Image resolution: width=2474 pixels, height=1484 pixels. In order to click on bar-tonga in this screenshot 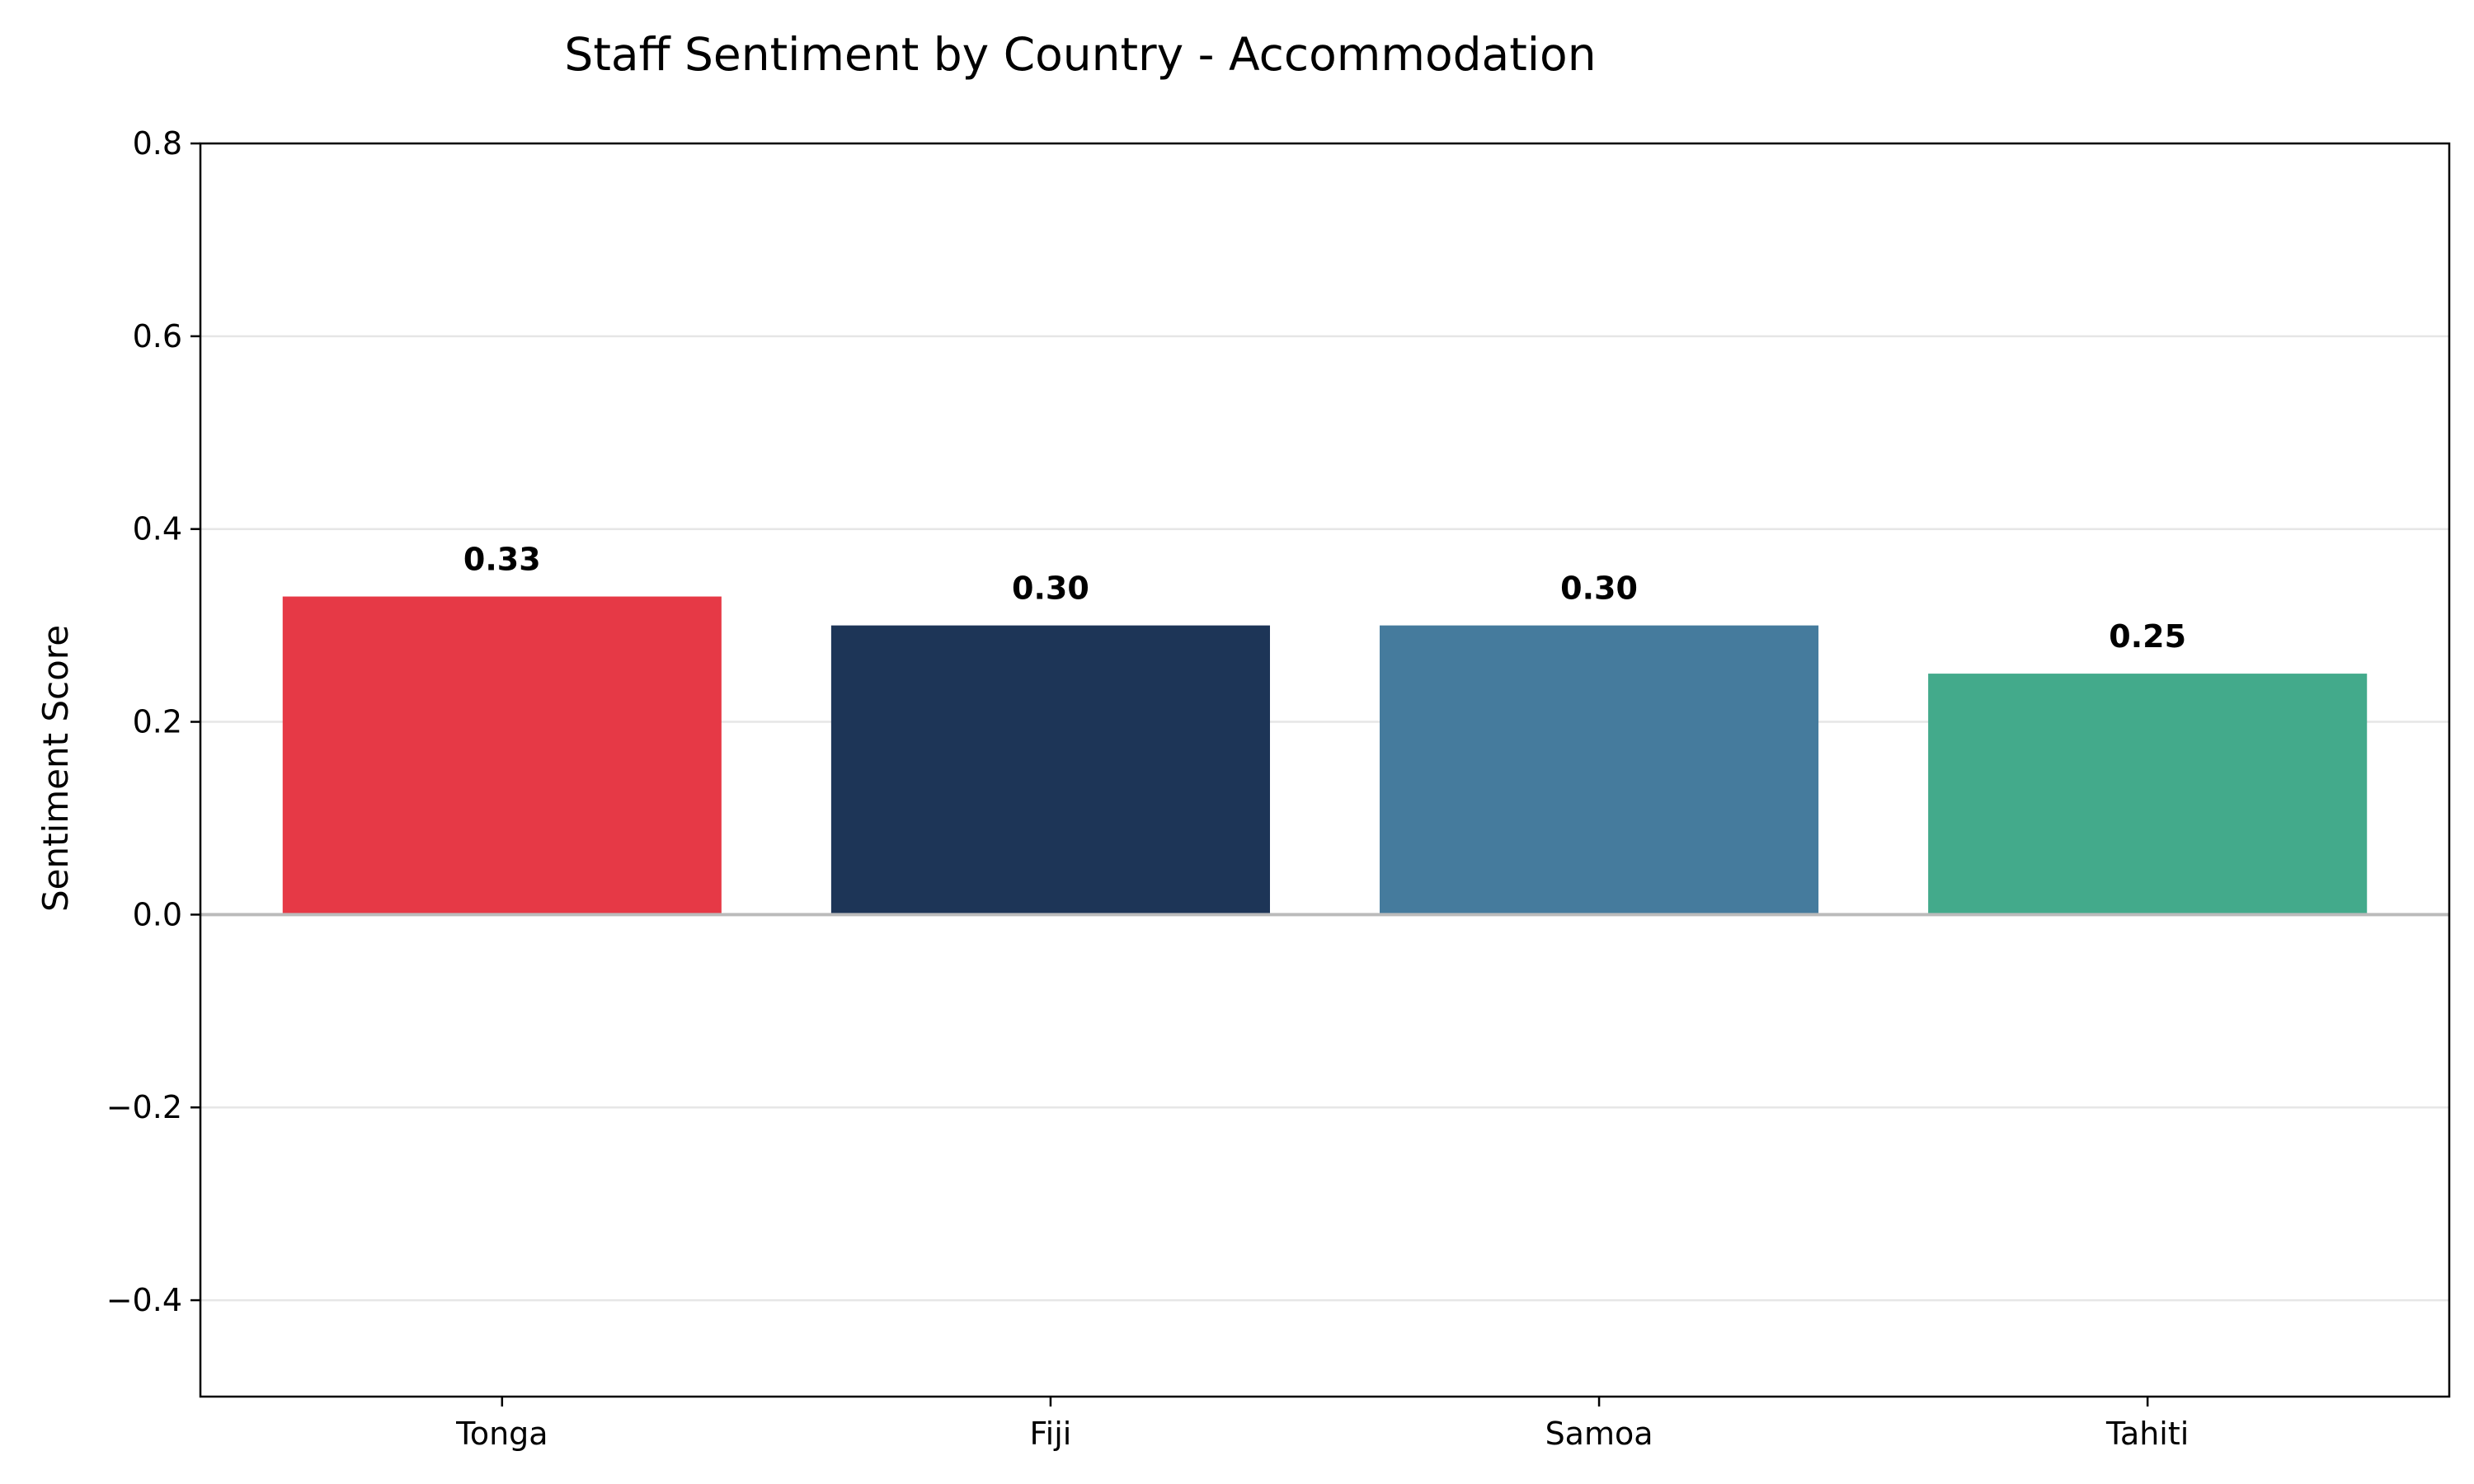, I will do `click(502, 755)`.